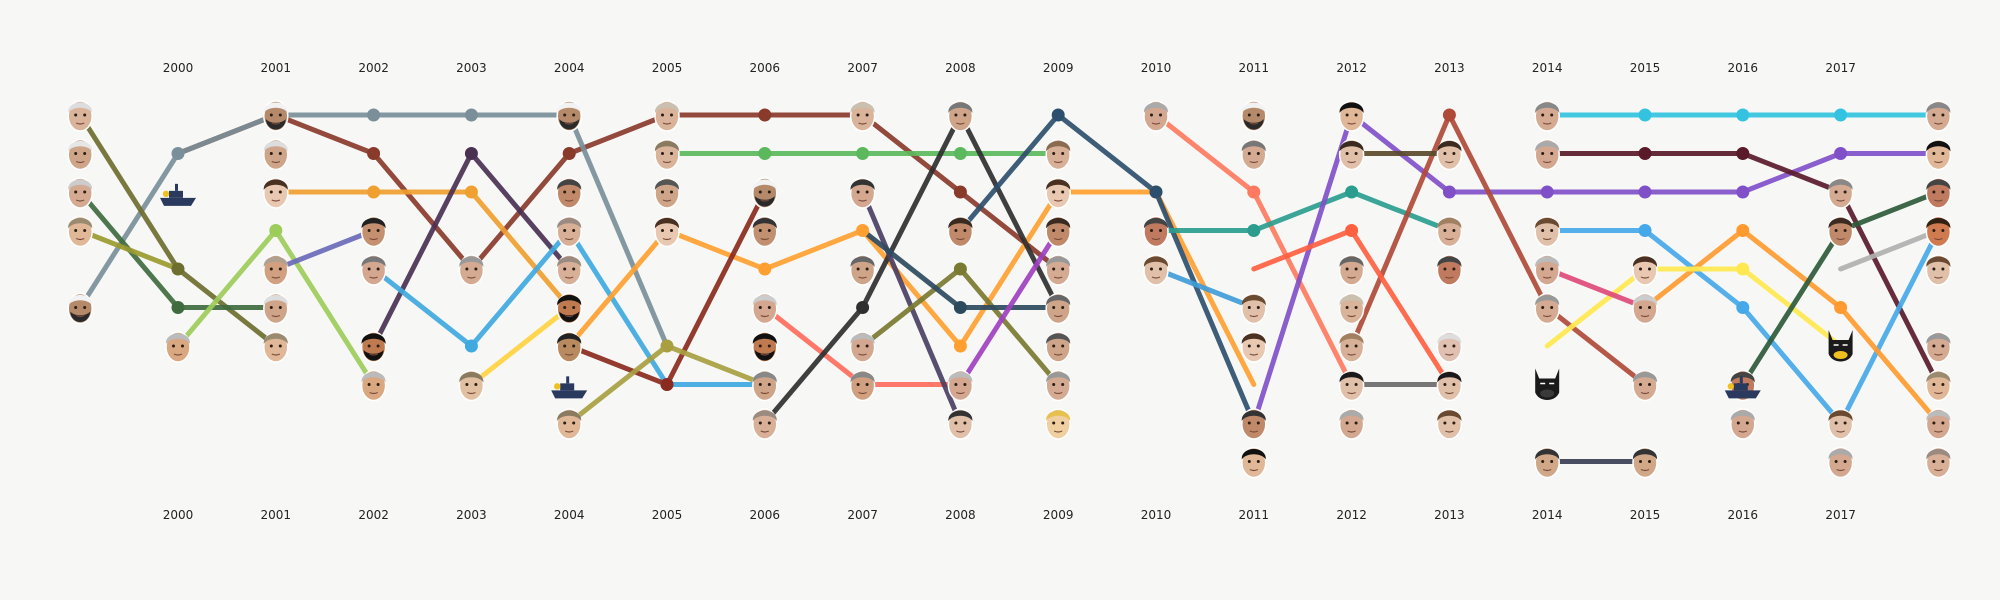 The image size is (2000, 600). I want to click on year-label-bottom: 2011, so click(1254, 515).